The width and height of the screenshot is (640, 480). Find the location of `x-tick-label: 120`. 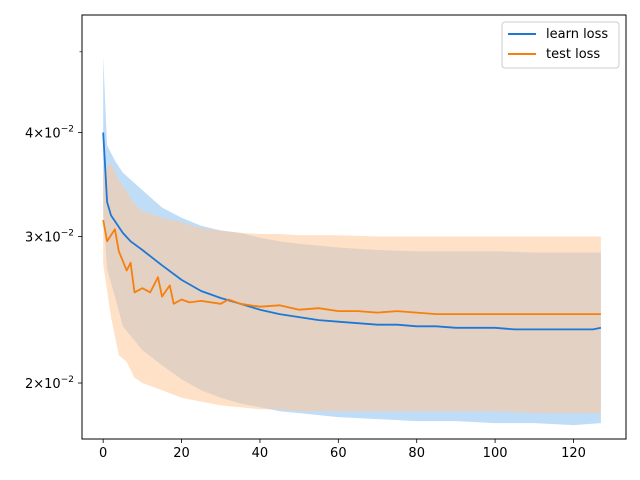

x-tick-label: 120 is located at coordinates (573, 453).